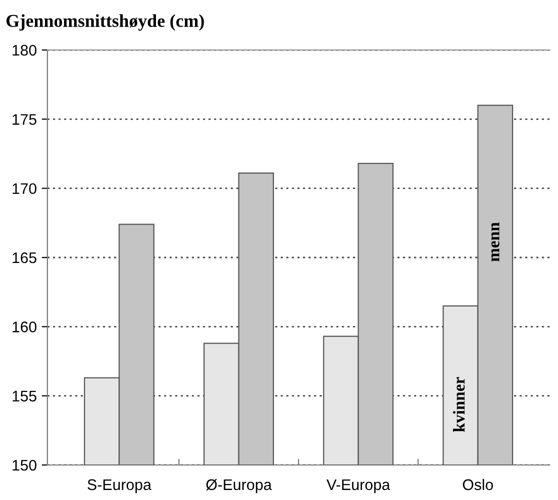 Image resolution: width=558 pixels, height=500 pixels. Describe the element at coordinates (24, 327) in the screenshot. I see `y-tick-label: 160` at that location.